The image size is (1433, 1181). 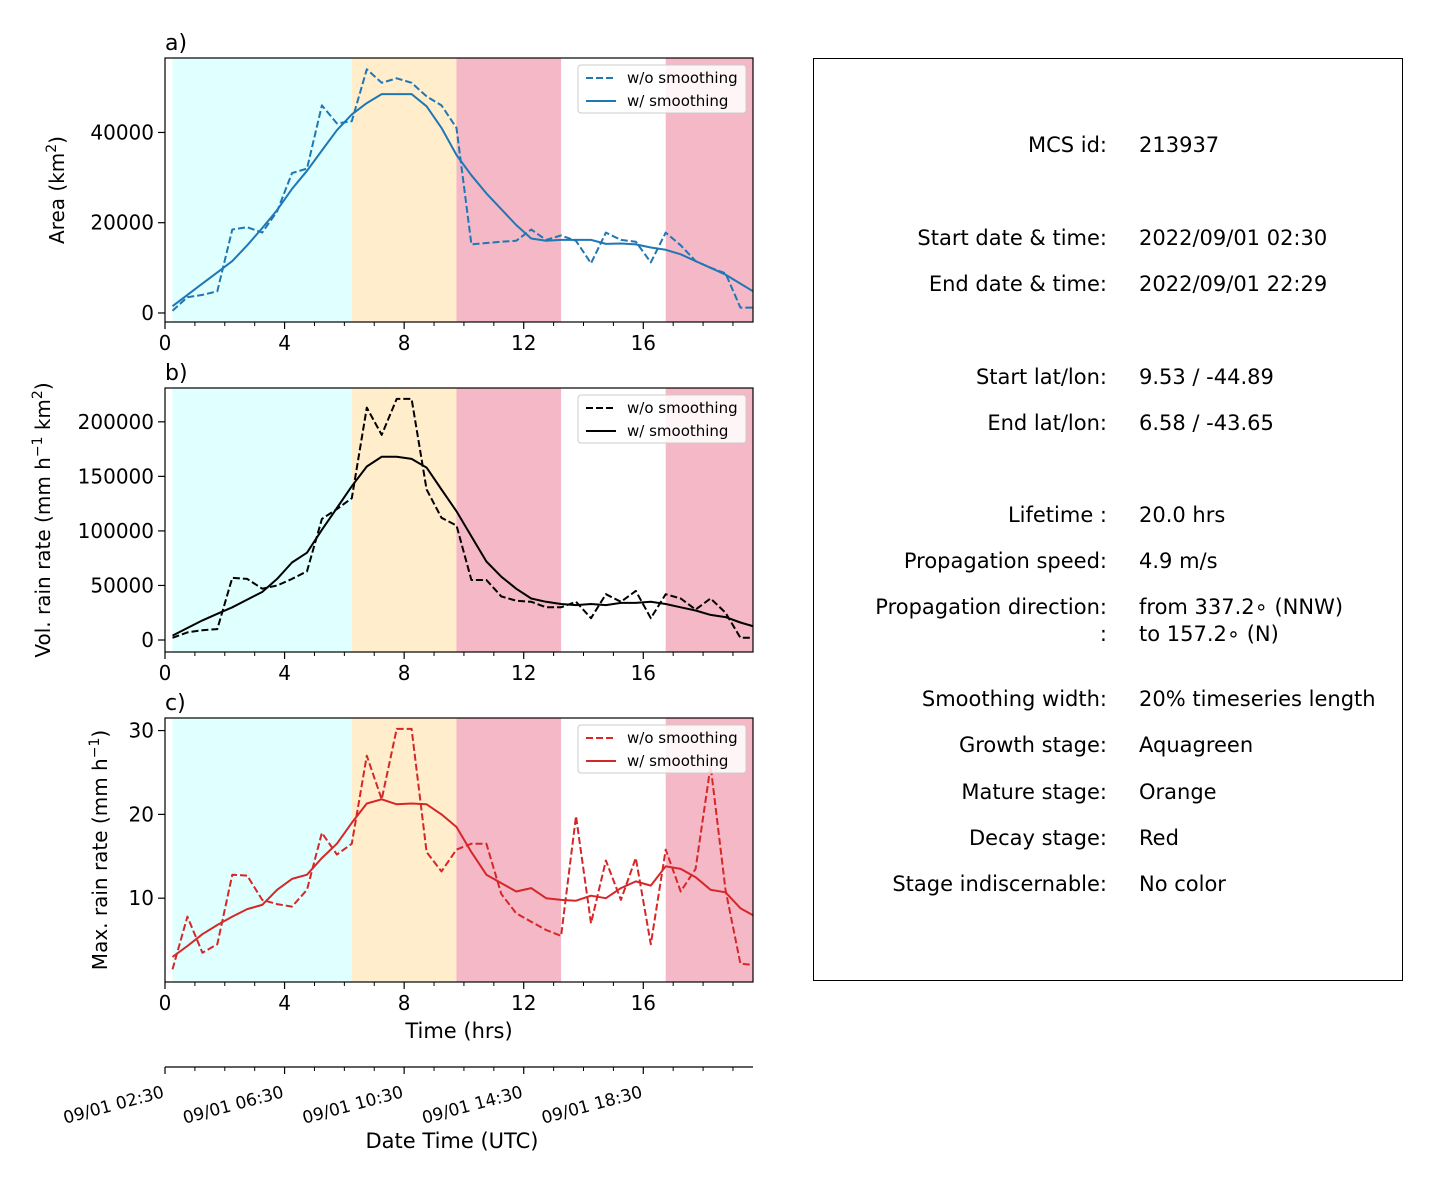 What do you see at coordinates (1032, 745) in the screenshot?
I see `info-label: Growth stage:` at bounding box center [1032, 745].